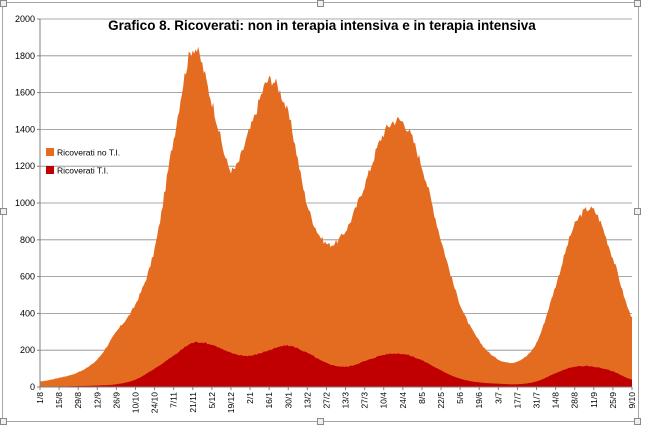 This screenshot has width=645, height=428. I want to click on y-tick-labels: 0 200 400 600 800 1000 1200 1400 1600 1800 2000, so click(25, 203).